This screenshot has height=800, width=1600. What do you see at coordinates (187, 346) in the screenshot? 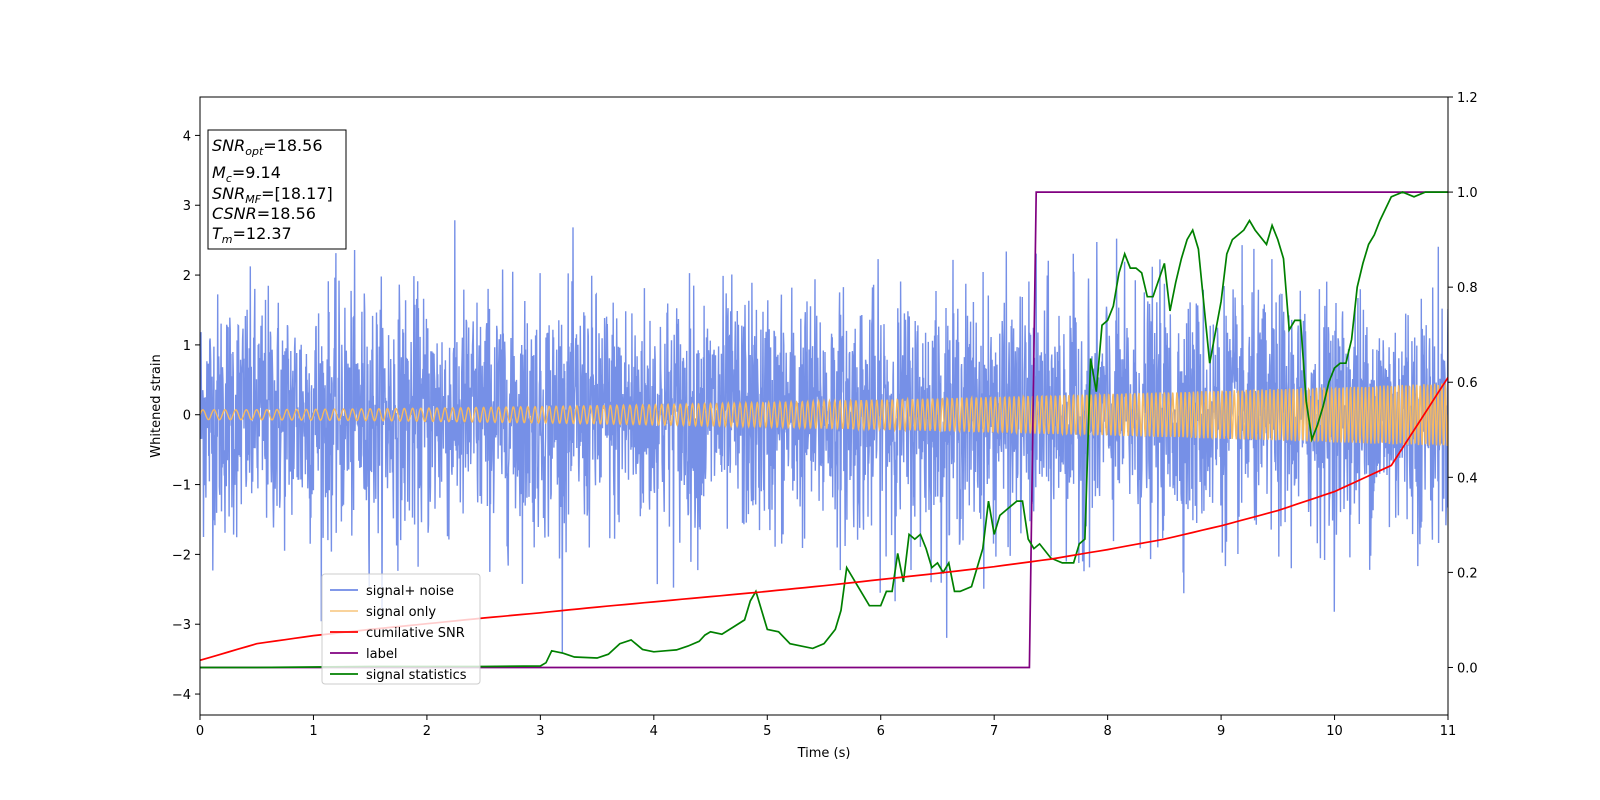
I see `y-tick-label: 1` at bounding box center [187, 346].